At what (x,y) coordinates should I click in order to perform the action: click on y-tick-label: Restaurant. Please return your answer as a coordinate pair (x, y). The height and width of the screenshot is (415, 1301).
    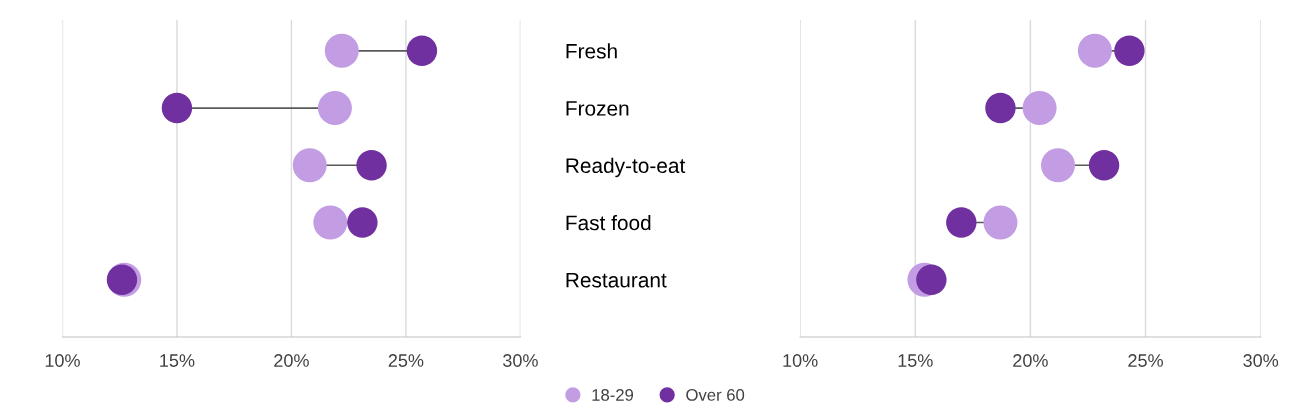
    Looking at the image, I should click on (616, 280).